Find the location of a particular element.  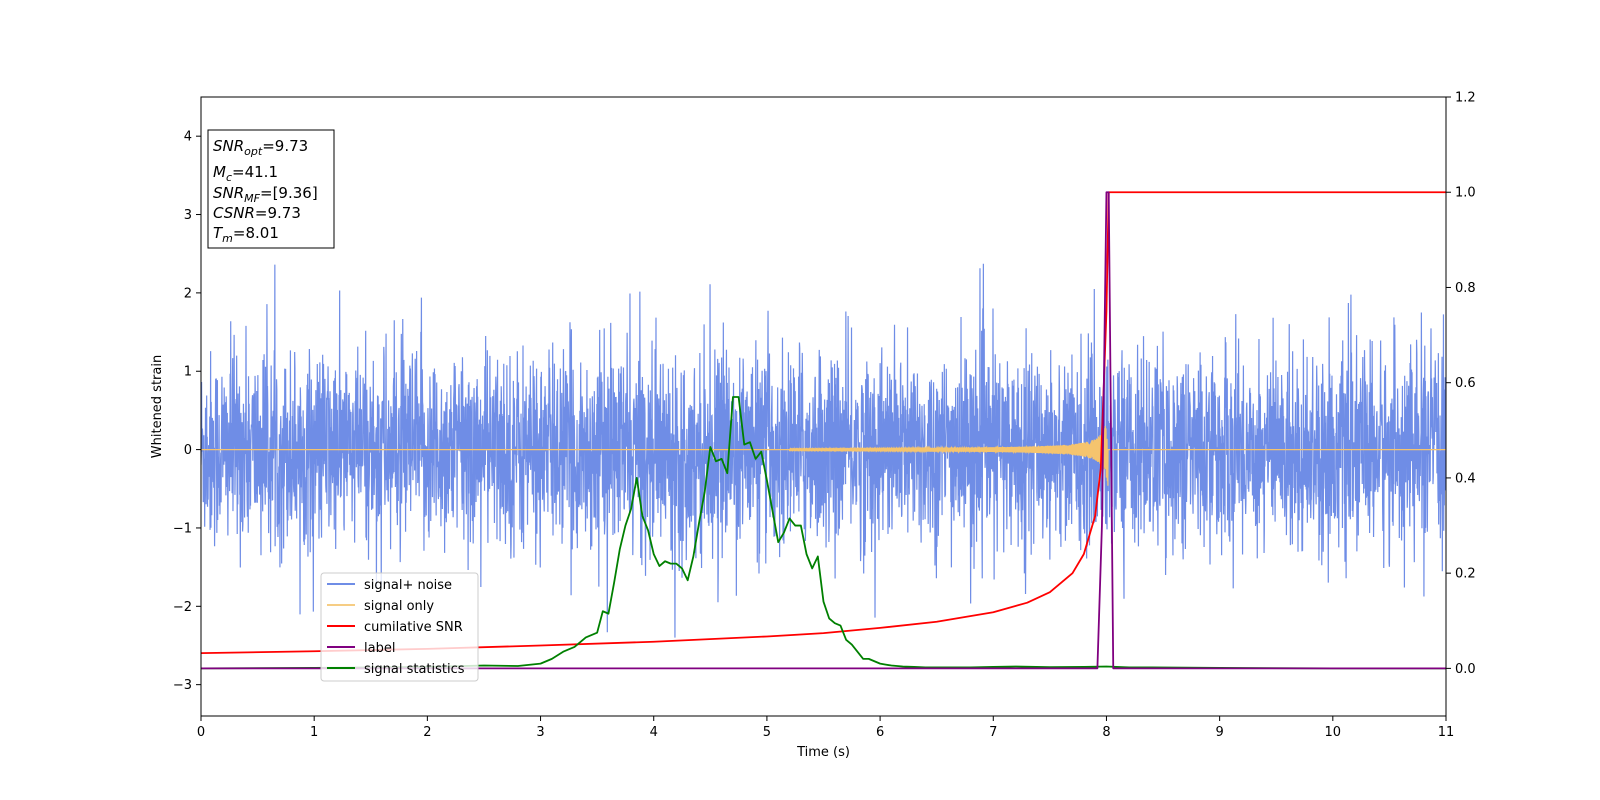

annotation-line: Tm=8.01 is located at coordinates (246, 234).